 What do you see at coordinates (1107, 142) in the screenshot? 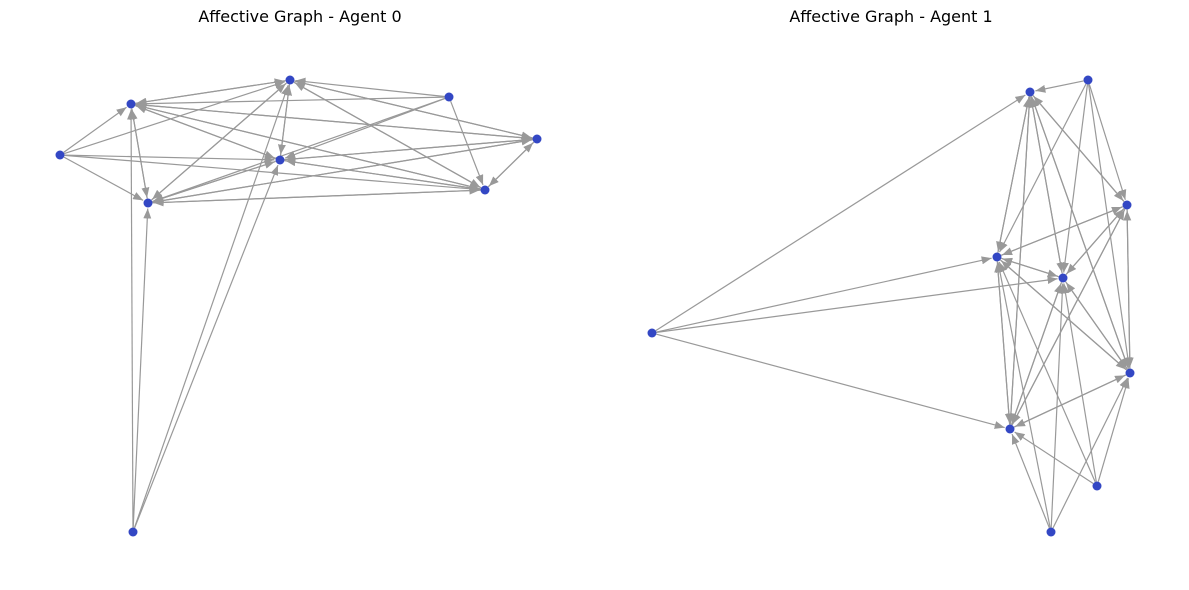
I see `edge-b1-b3` at bounding box center [1107, 142].